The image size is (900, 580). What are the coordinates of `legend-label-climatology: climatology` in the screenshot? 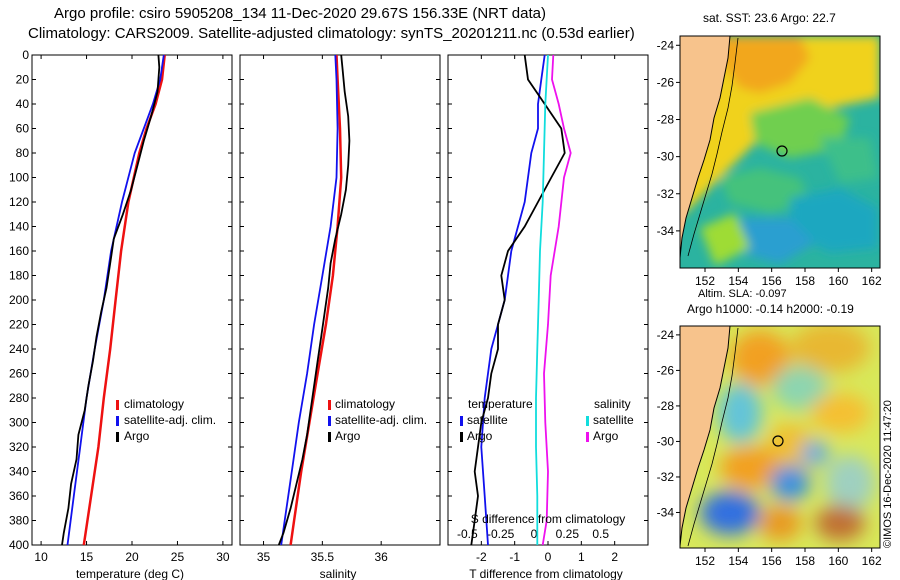 It's located at (365, 404).